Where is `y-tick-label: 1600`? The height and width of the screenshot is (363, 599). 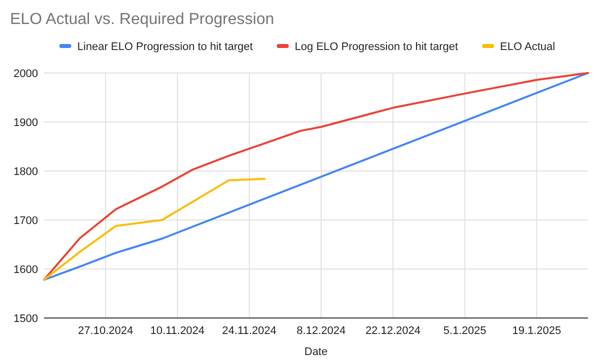
y-tick-label: 1600 is located at coordinates (26, 270).